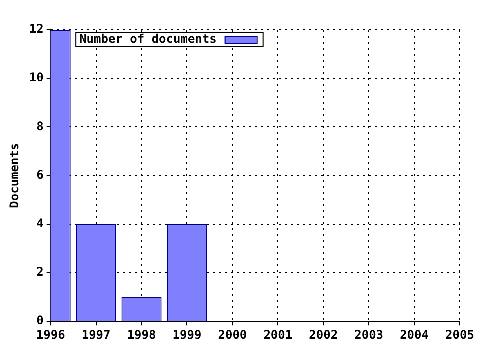 This screenshot has height=350, width=480. I want to click on x-tick-label: 1997, so click(96, 335).